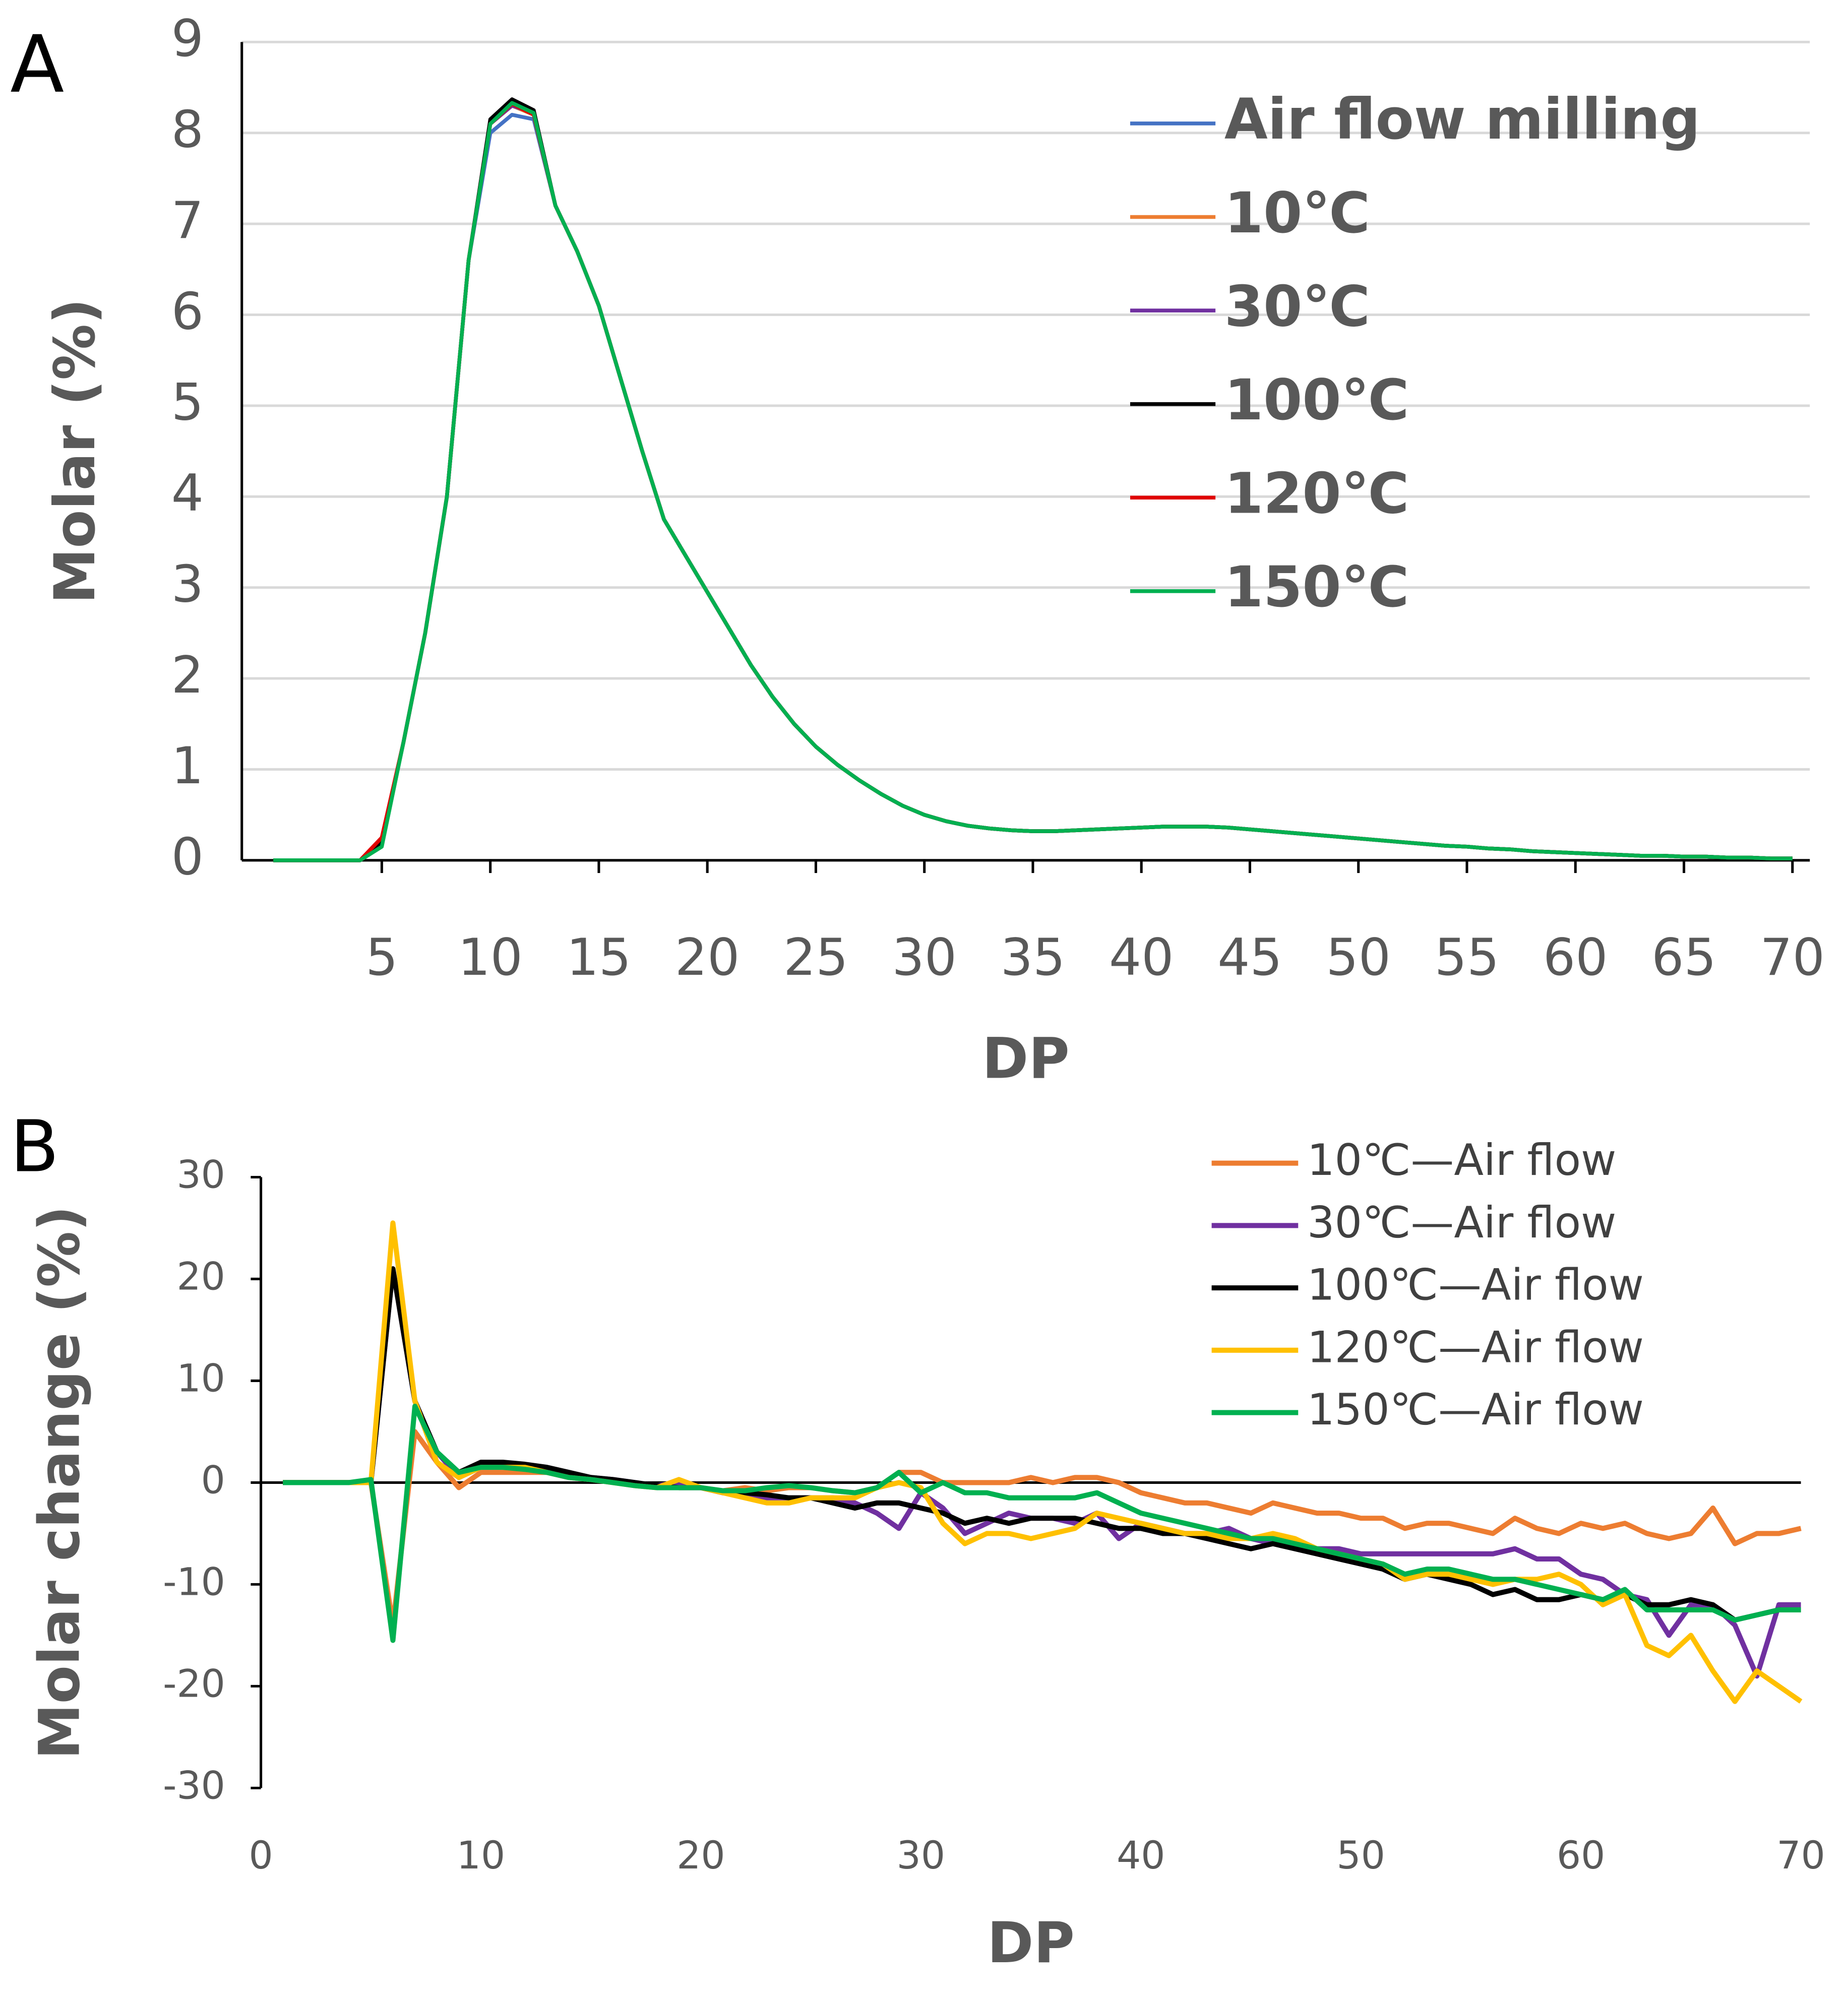  I want to click on y-tick-label: 1, so click(187, 765).